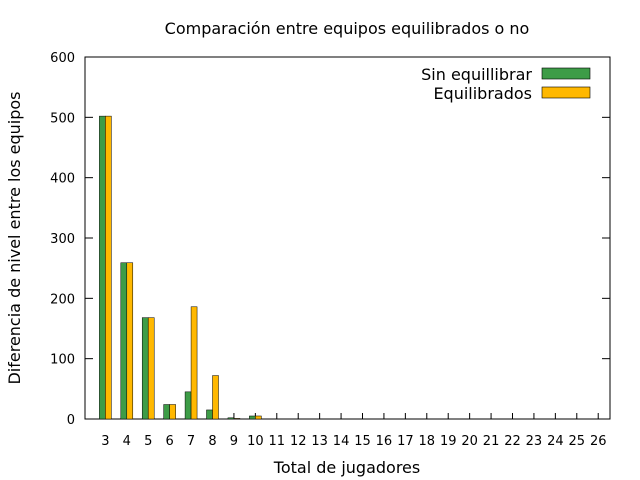 This screenshot has height=480, width=640. Describe the element at coordinates (482, 93) in the screenshot. I see `legend-label: Equilibrados` at that location.